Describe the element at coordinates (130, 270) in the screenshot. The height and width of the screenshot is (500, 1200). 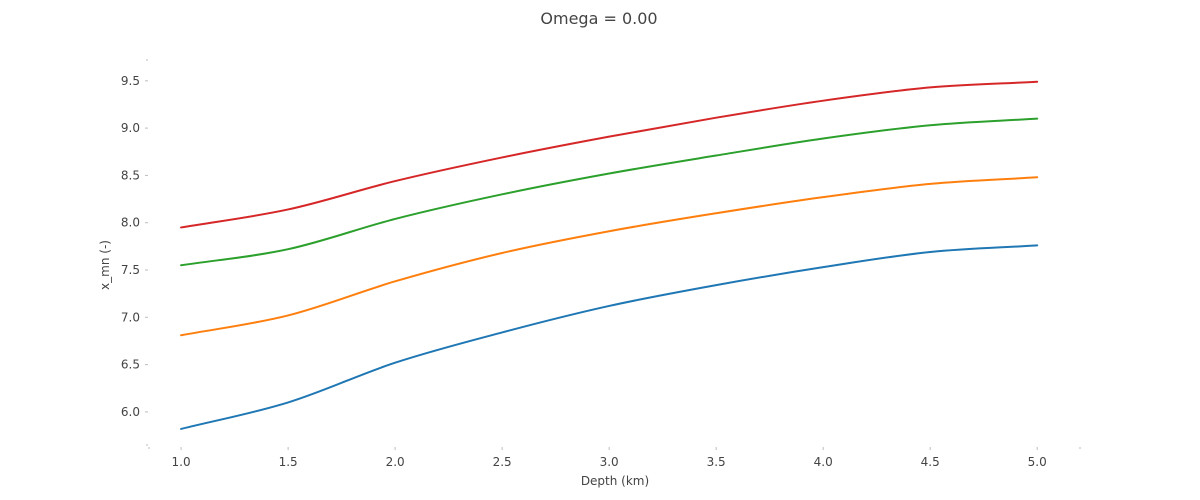
I see `y-tick-label: 7.5` at that location.